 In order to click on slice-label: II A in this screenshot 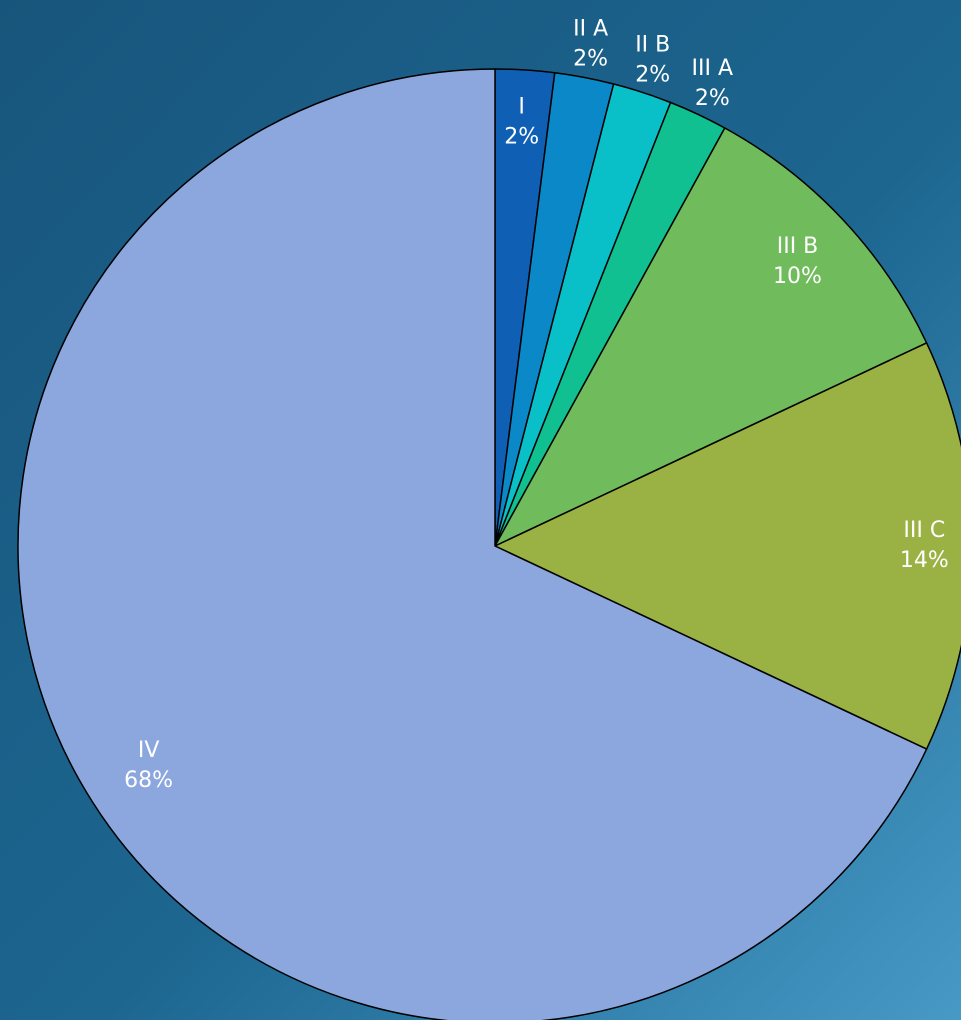, I will do `click(590, 29)`.